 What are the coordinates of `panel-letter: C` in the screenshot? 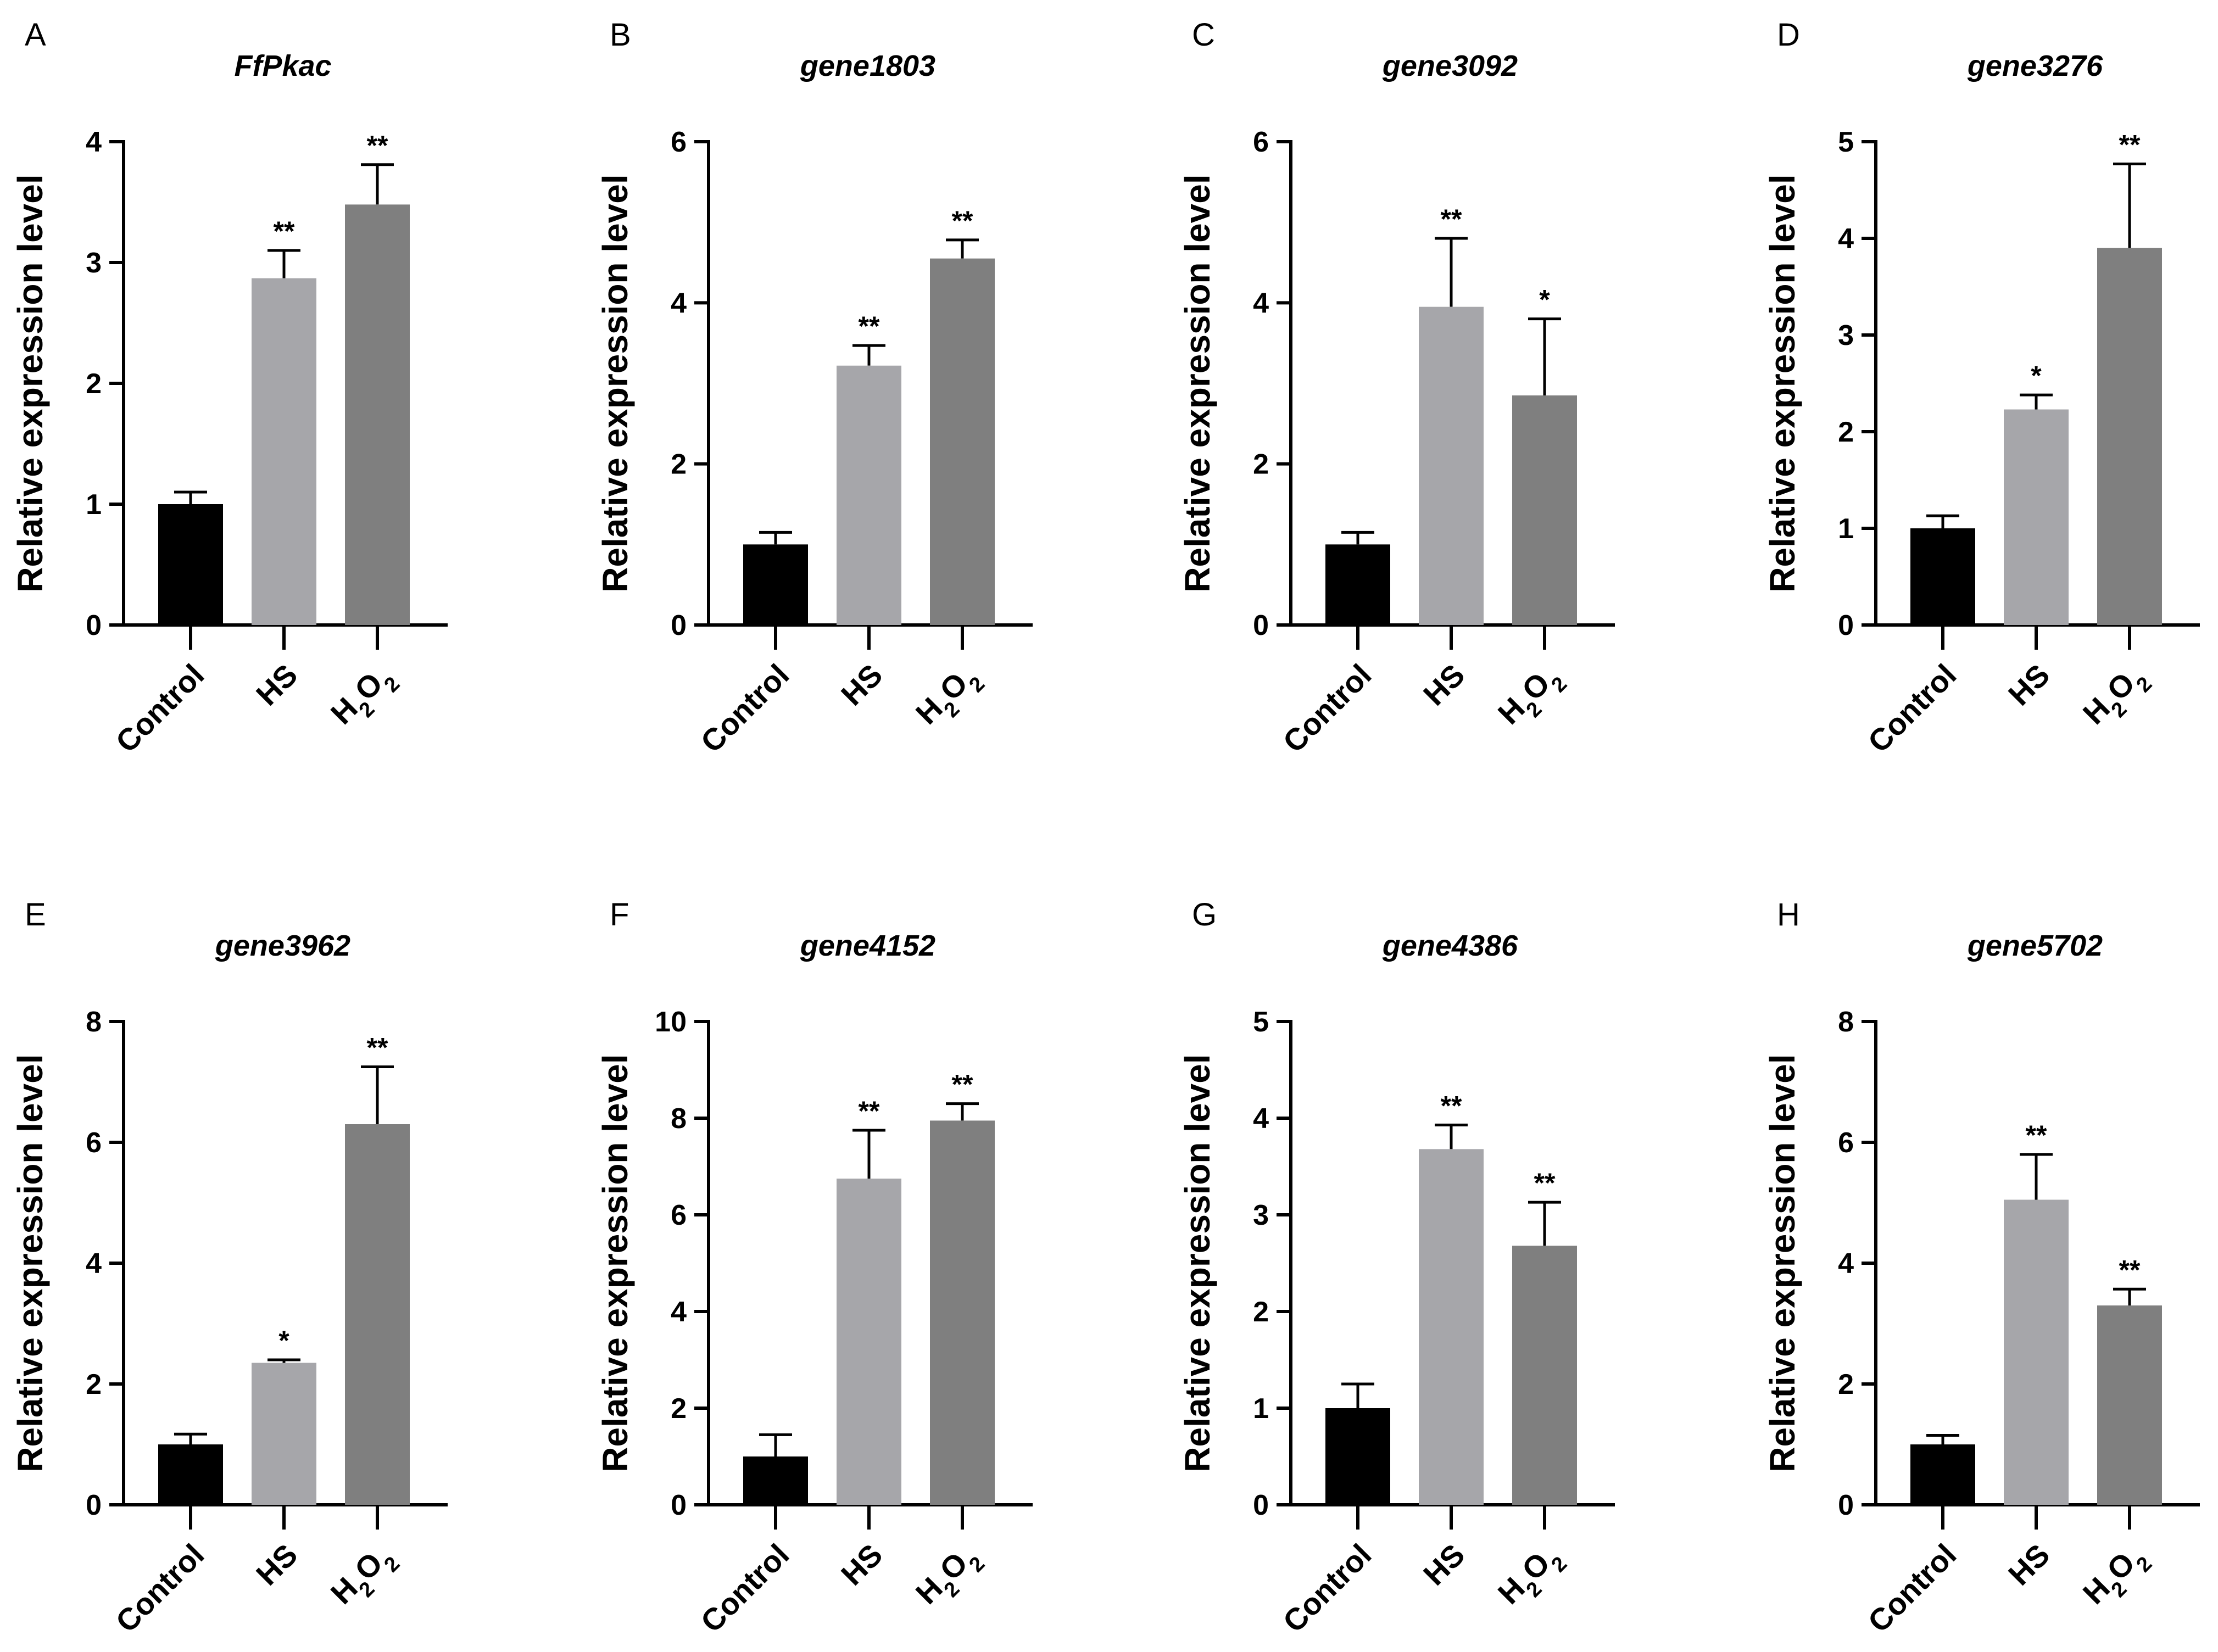 It's located at (1204, 35).